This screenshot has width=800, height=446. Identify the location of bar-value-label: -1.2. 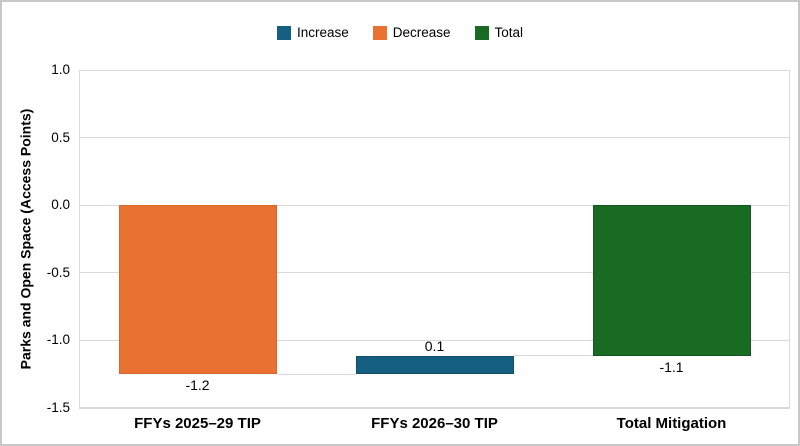
(197, 385).